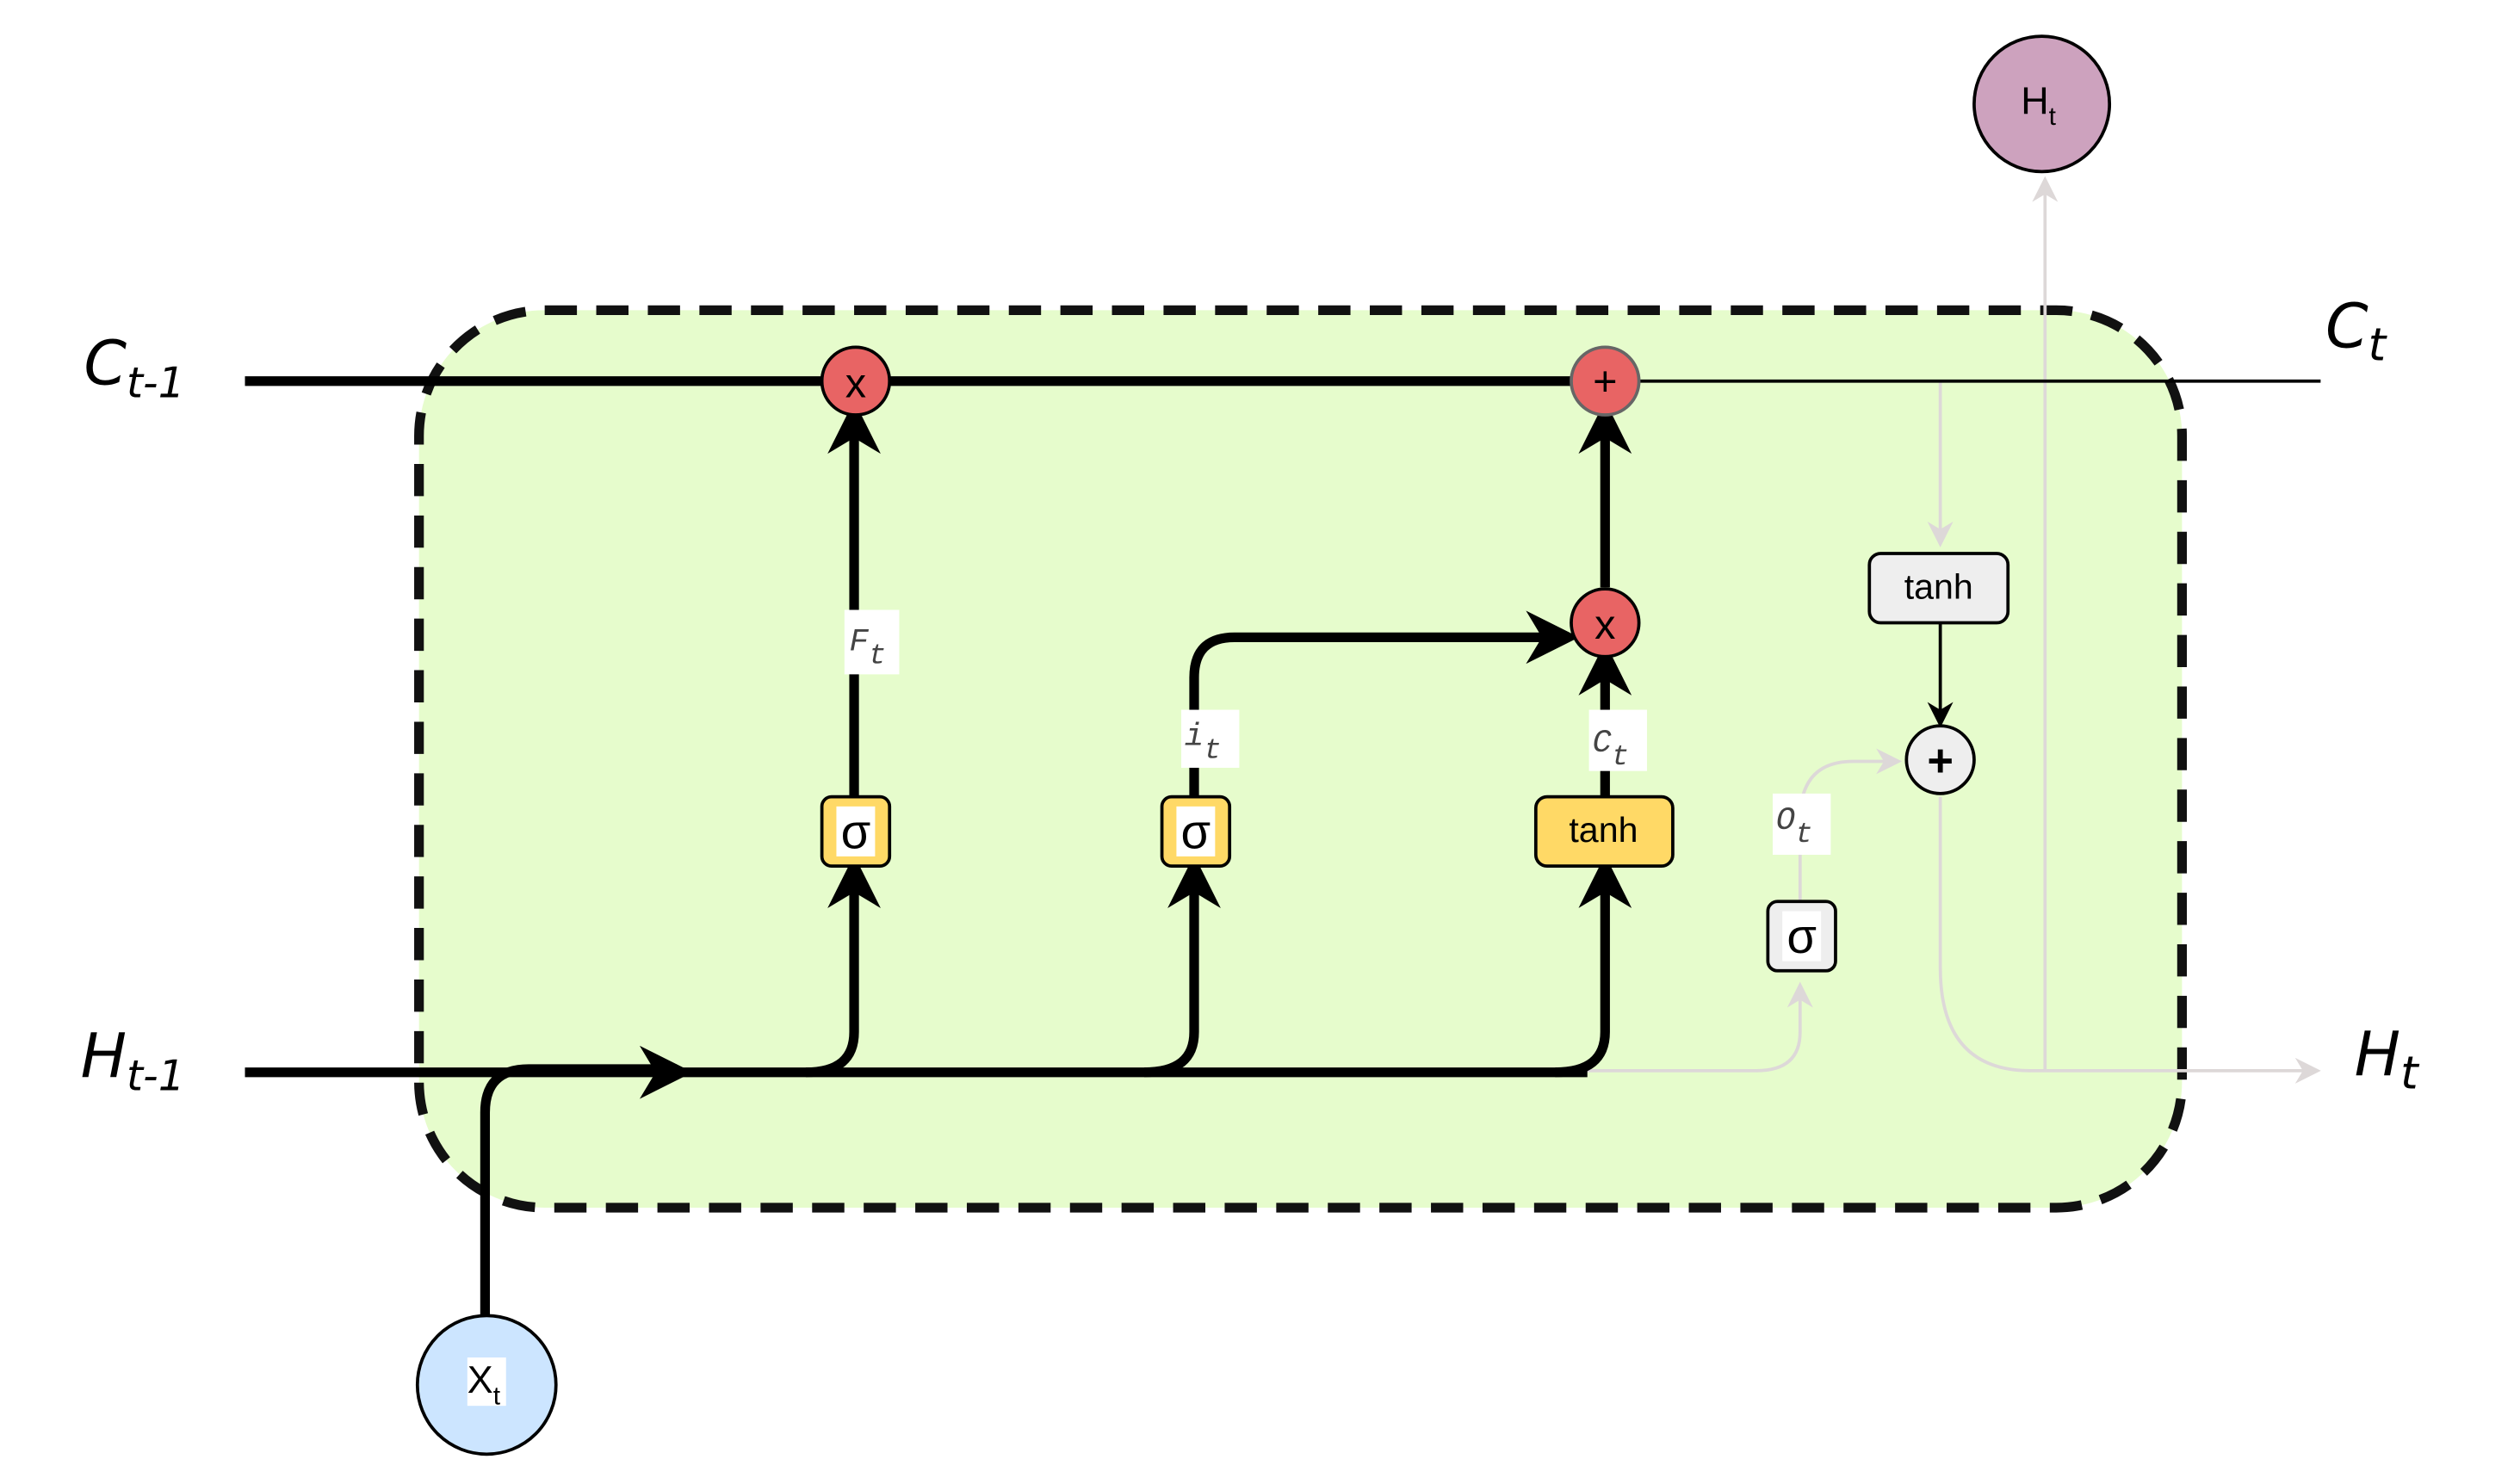  I want to click on cell-add-node: +, so click(1605, 381).